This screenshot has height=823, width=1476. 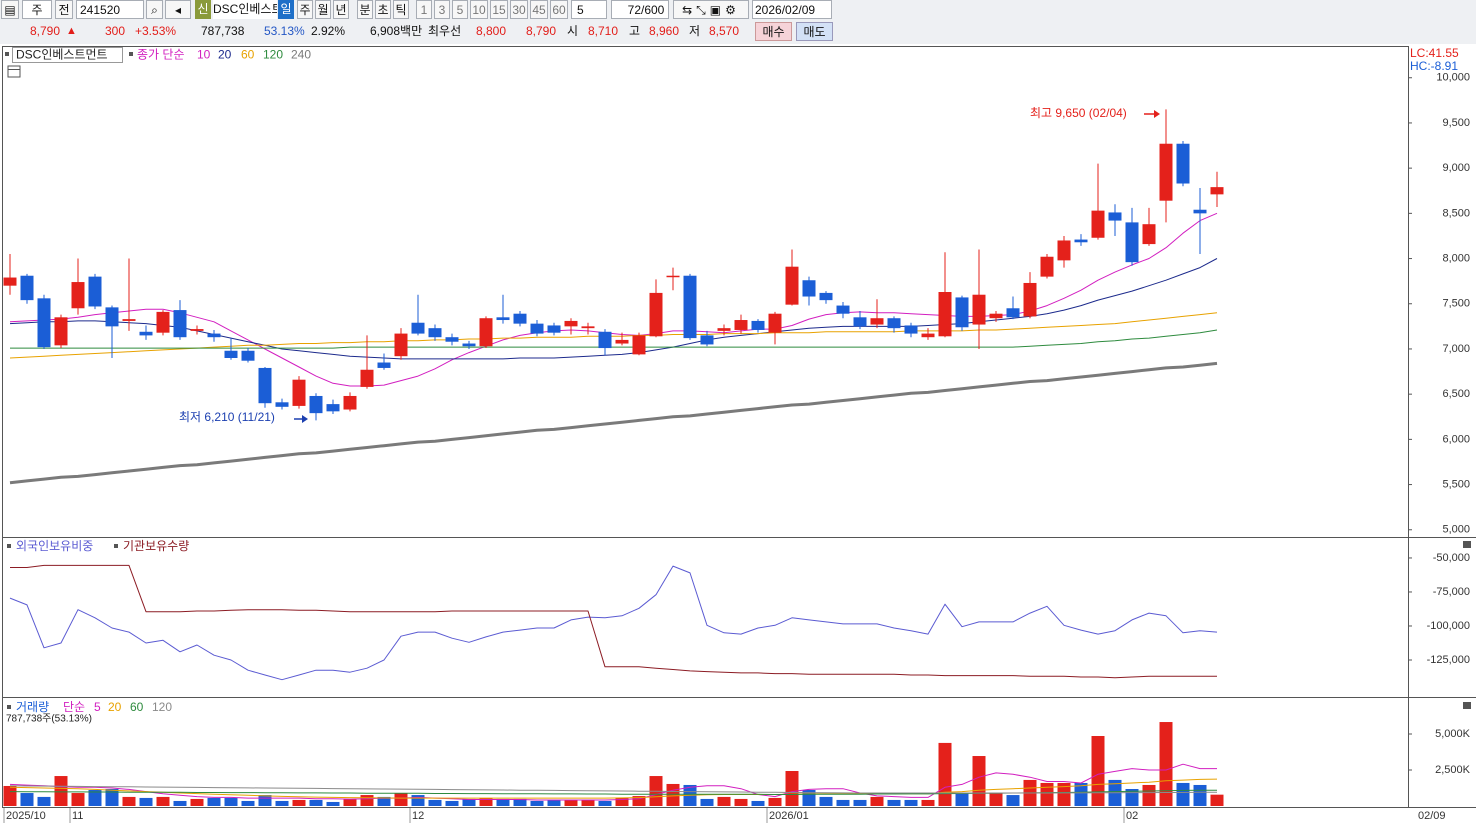 What do you see at coordinates (37, 9) in the screenshot?
I see `market-select: 주` at bounding box center [37, 9].